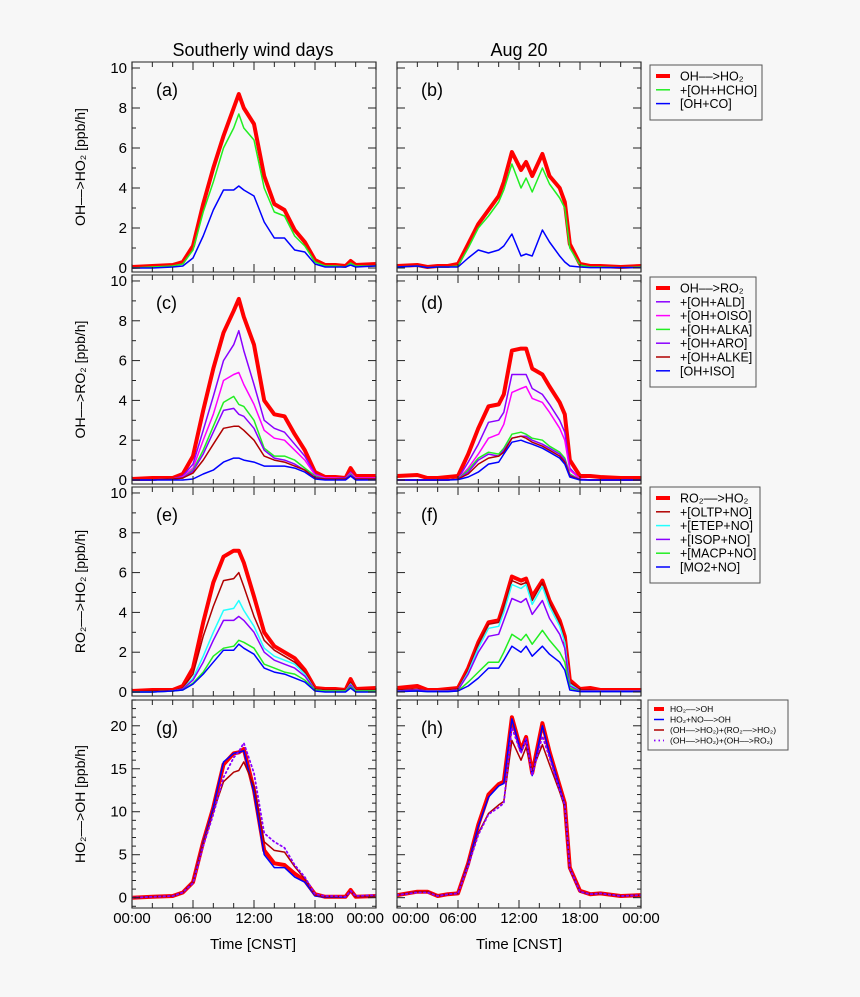 The image size is (860, 997). What do you see at coordinates (716, 526) in the screenshot?
I see `legend-label: +[ETEP+NO]` at bounding box center [716, 526].